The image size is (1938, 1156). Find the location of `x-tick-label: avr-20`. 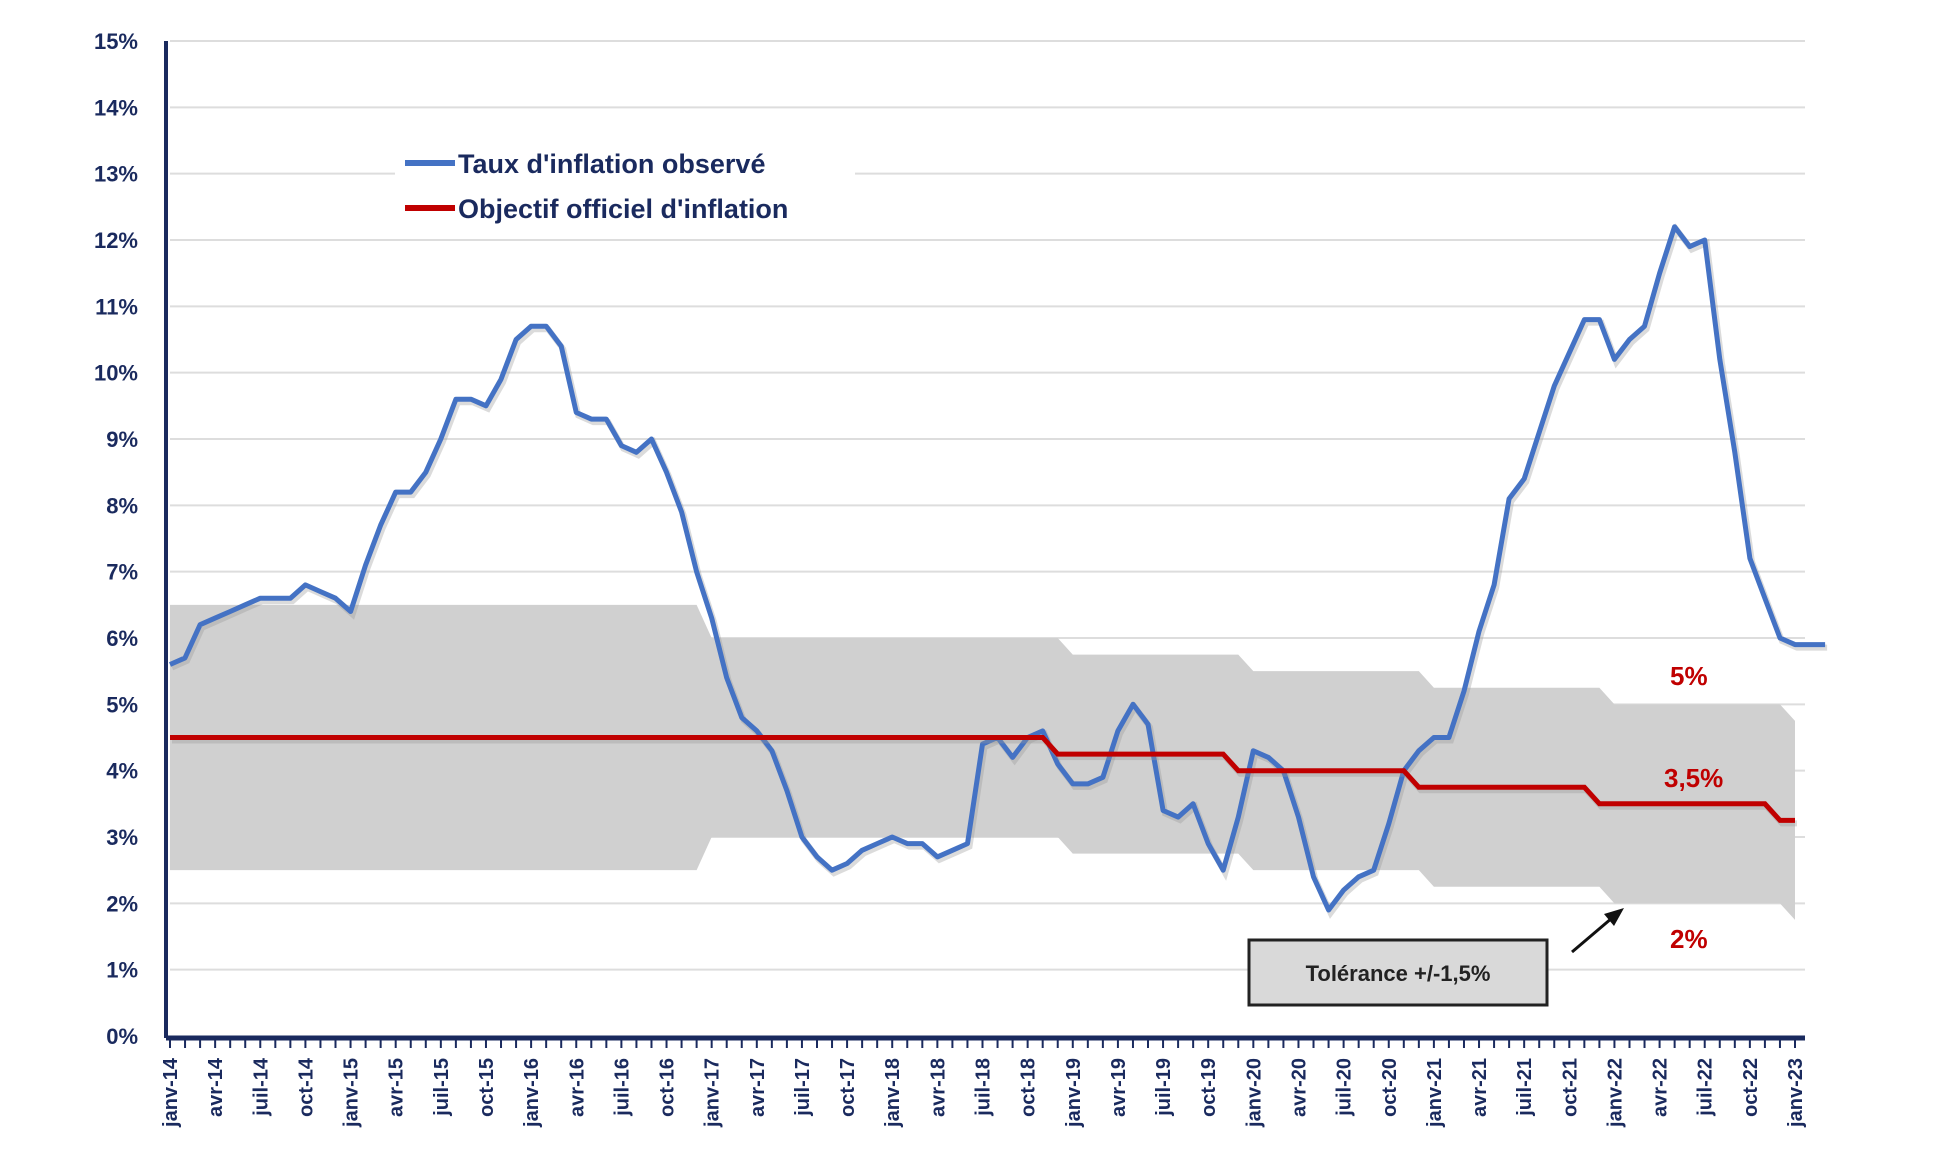

x-tick-label: avr-20 is located at coordinates (1299, 1087).